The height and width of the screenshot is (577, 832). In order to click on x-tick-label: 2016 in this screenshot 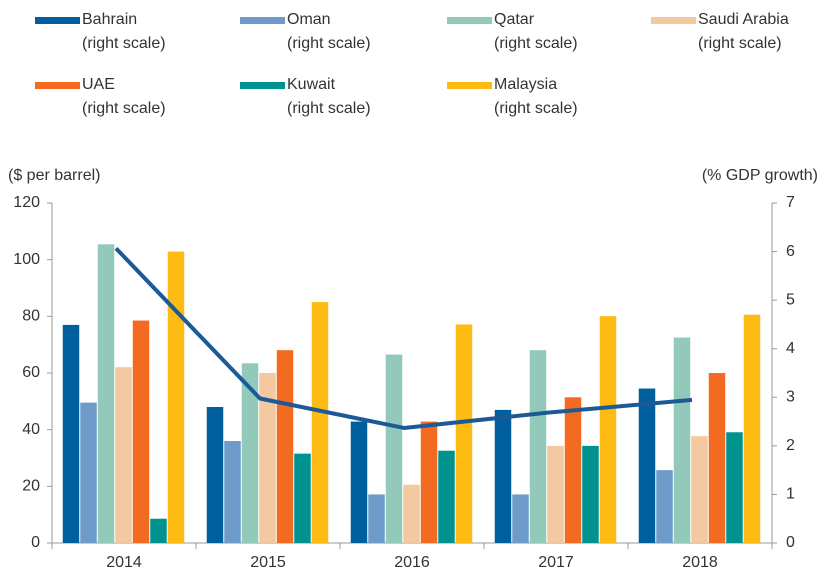, I will do `click(412, 562)`.